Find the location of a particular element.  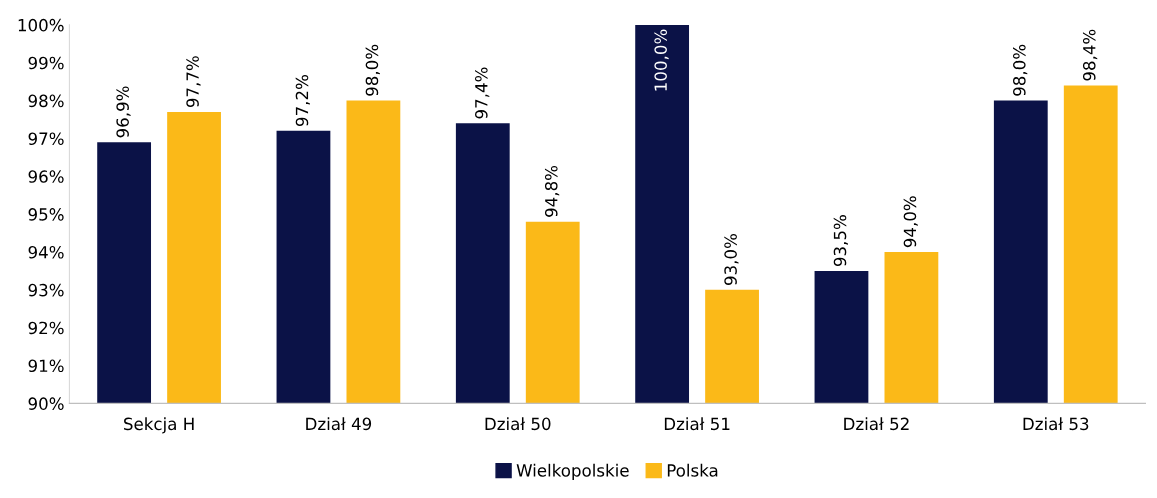

x-tick-label: Dział 49 is located at coordinates (339, 424).